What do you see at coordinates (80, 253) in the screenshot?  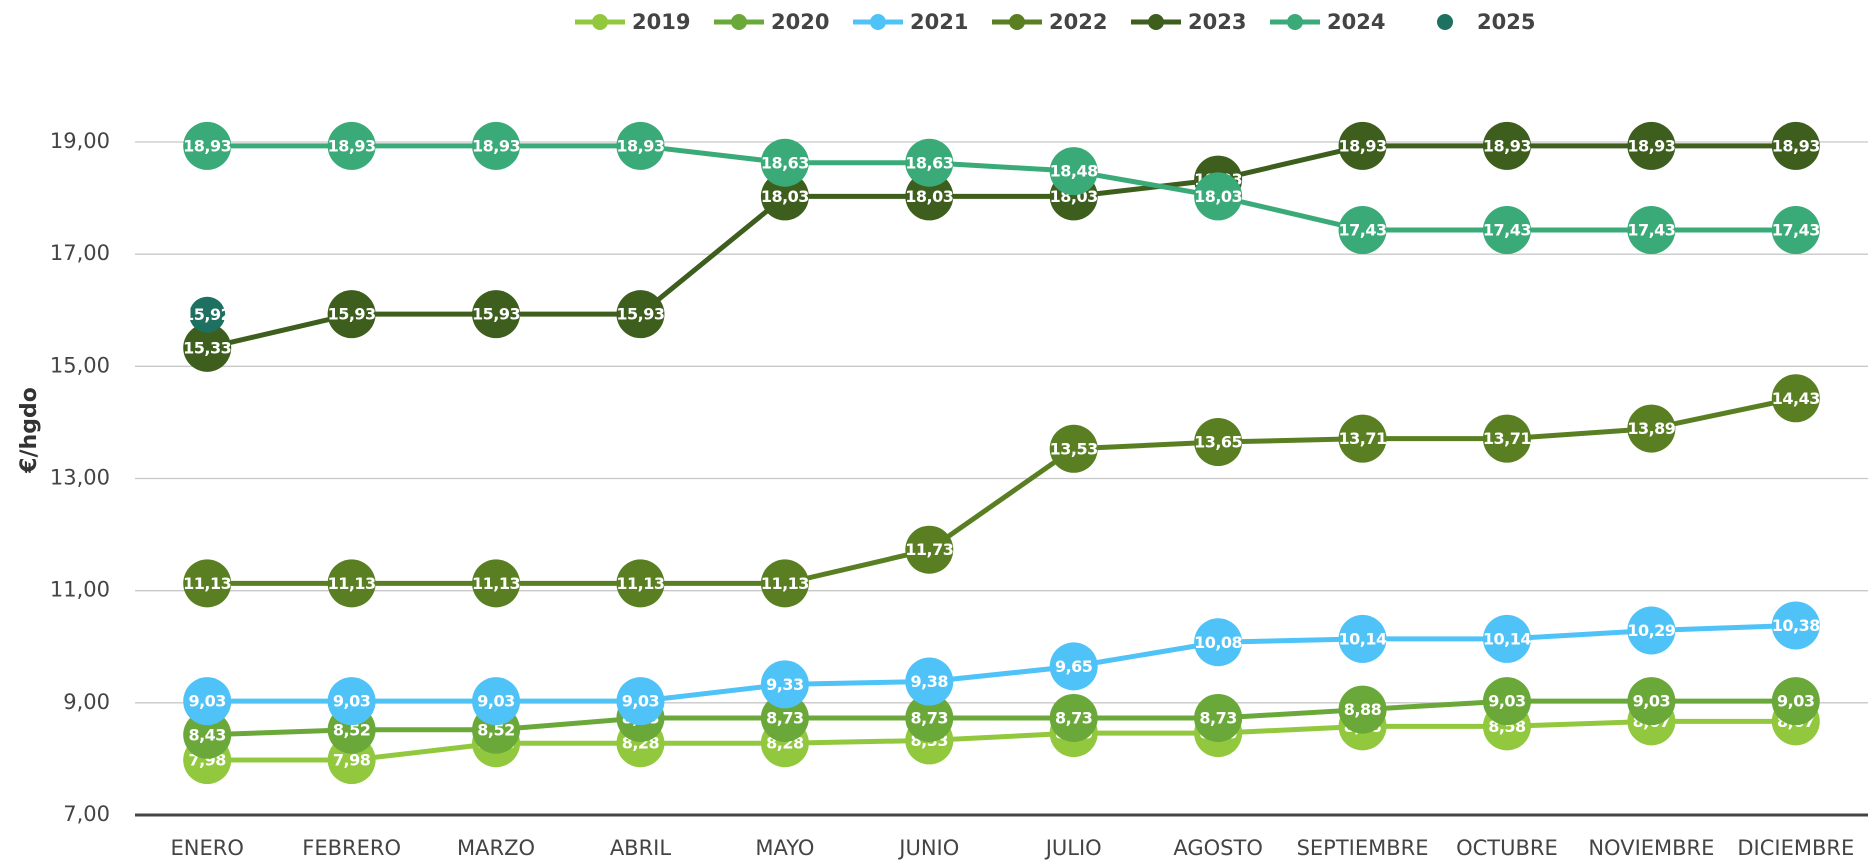 I see `y-tick-label: 17,00` at bounding box center [80, 253].